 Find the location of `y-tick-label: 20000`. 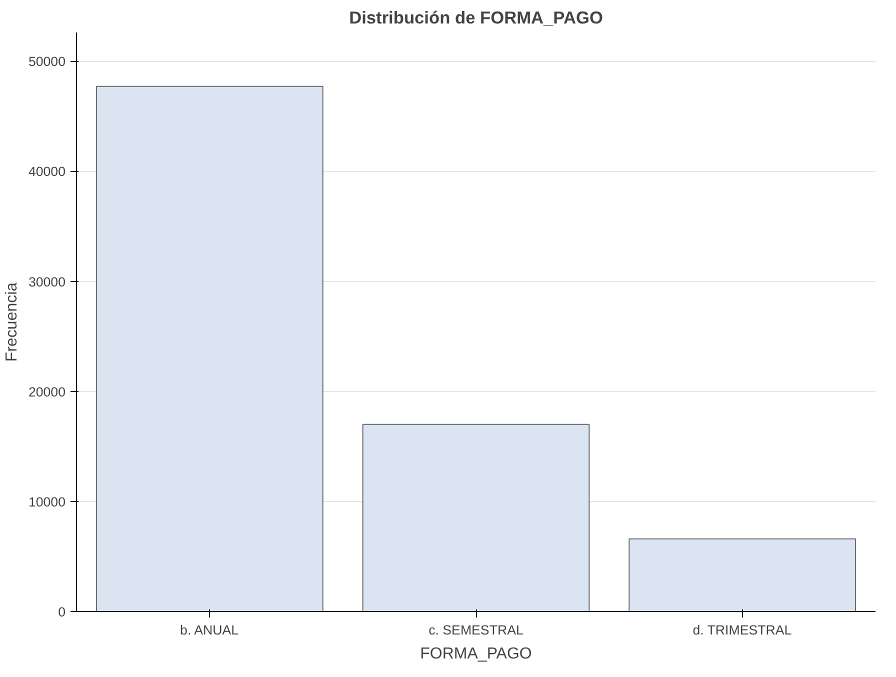

y-tick-label: 20000 is located at coordinates (47, 392).